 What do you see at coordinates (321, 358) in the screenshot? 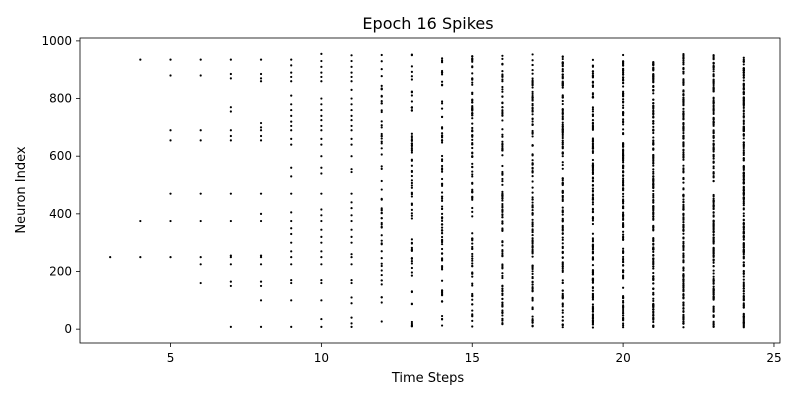
I see `x-tick-label: 10` at bounding box center [321, 358].